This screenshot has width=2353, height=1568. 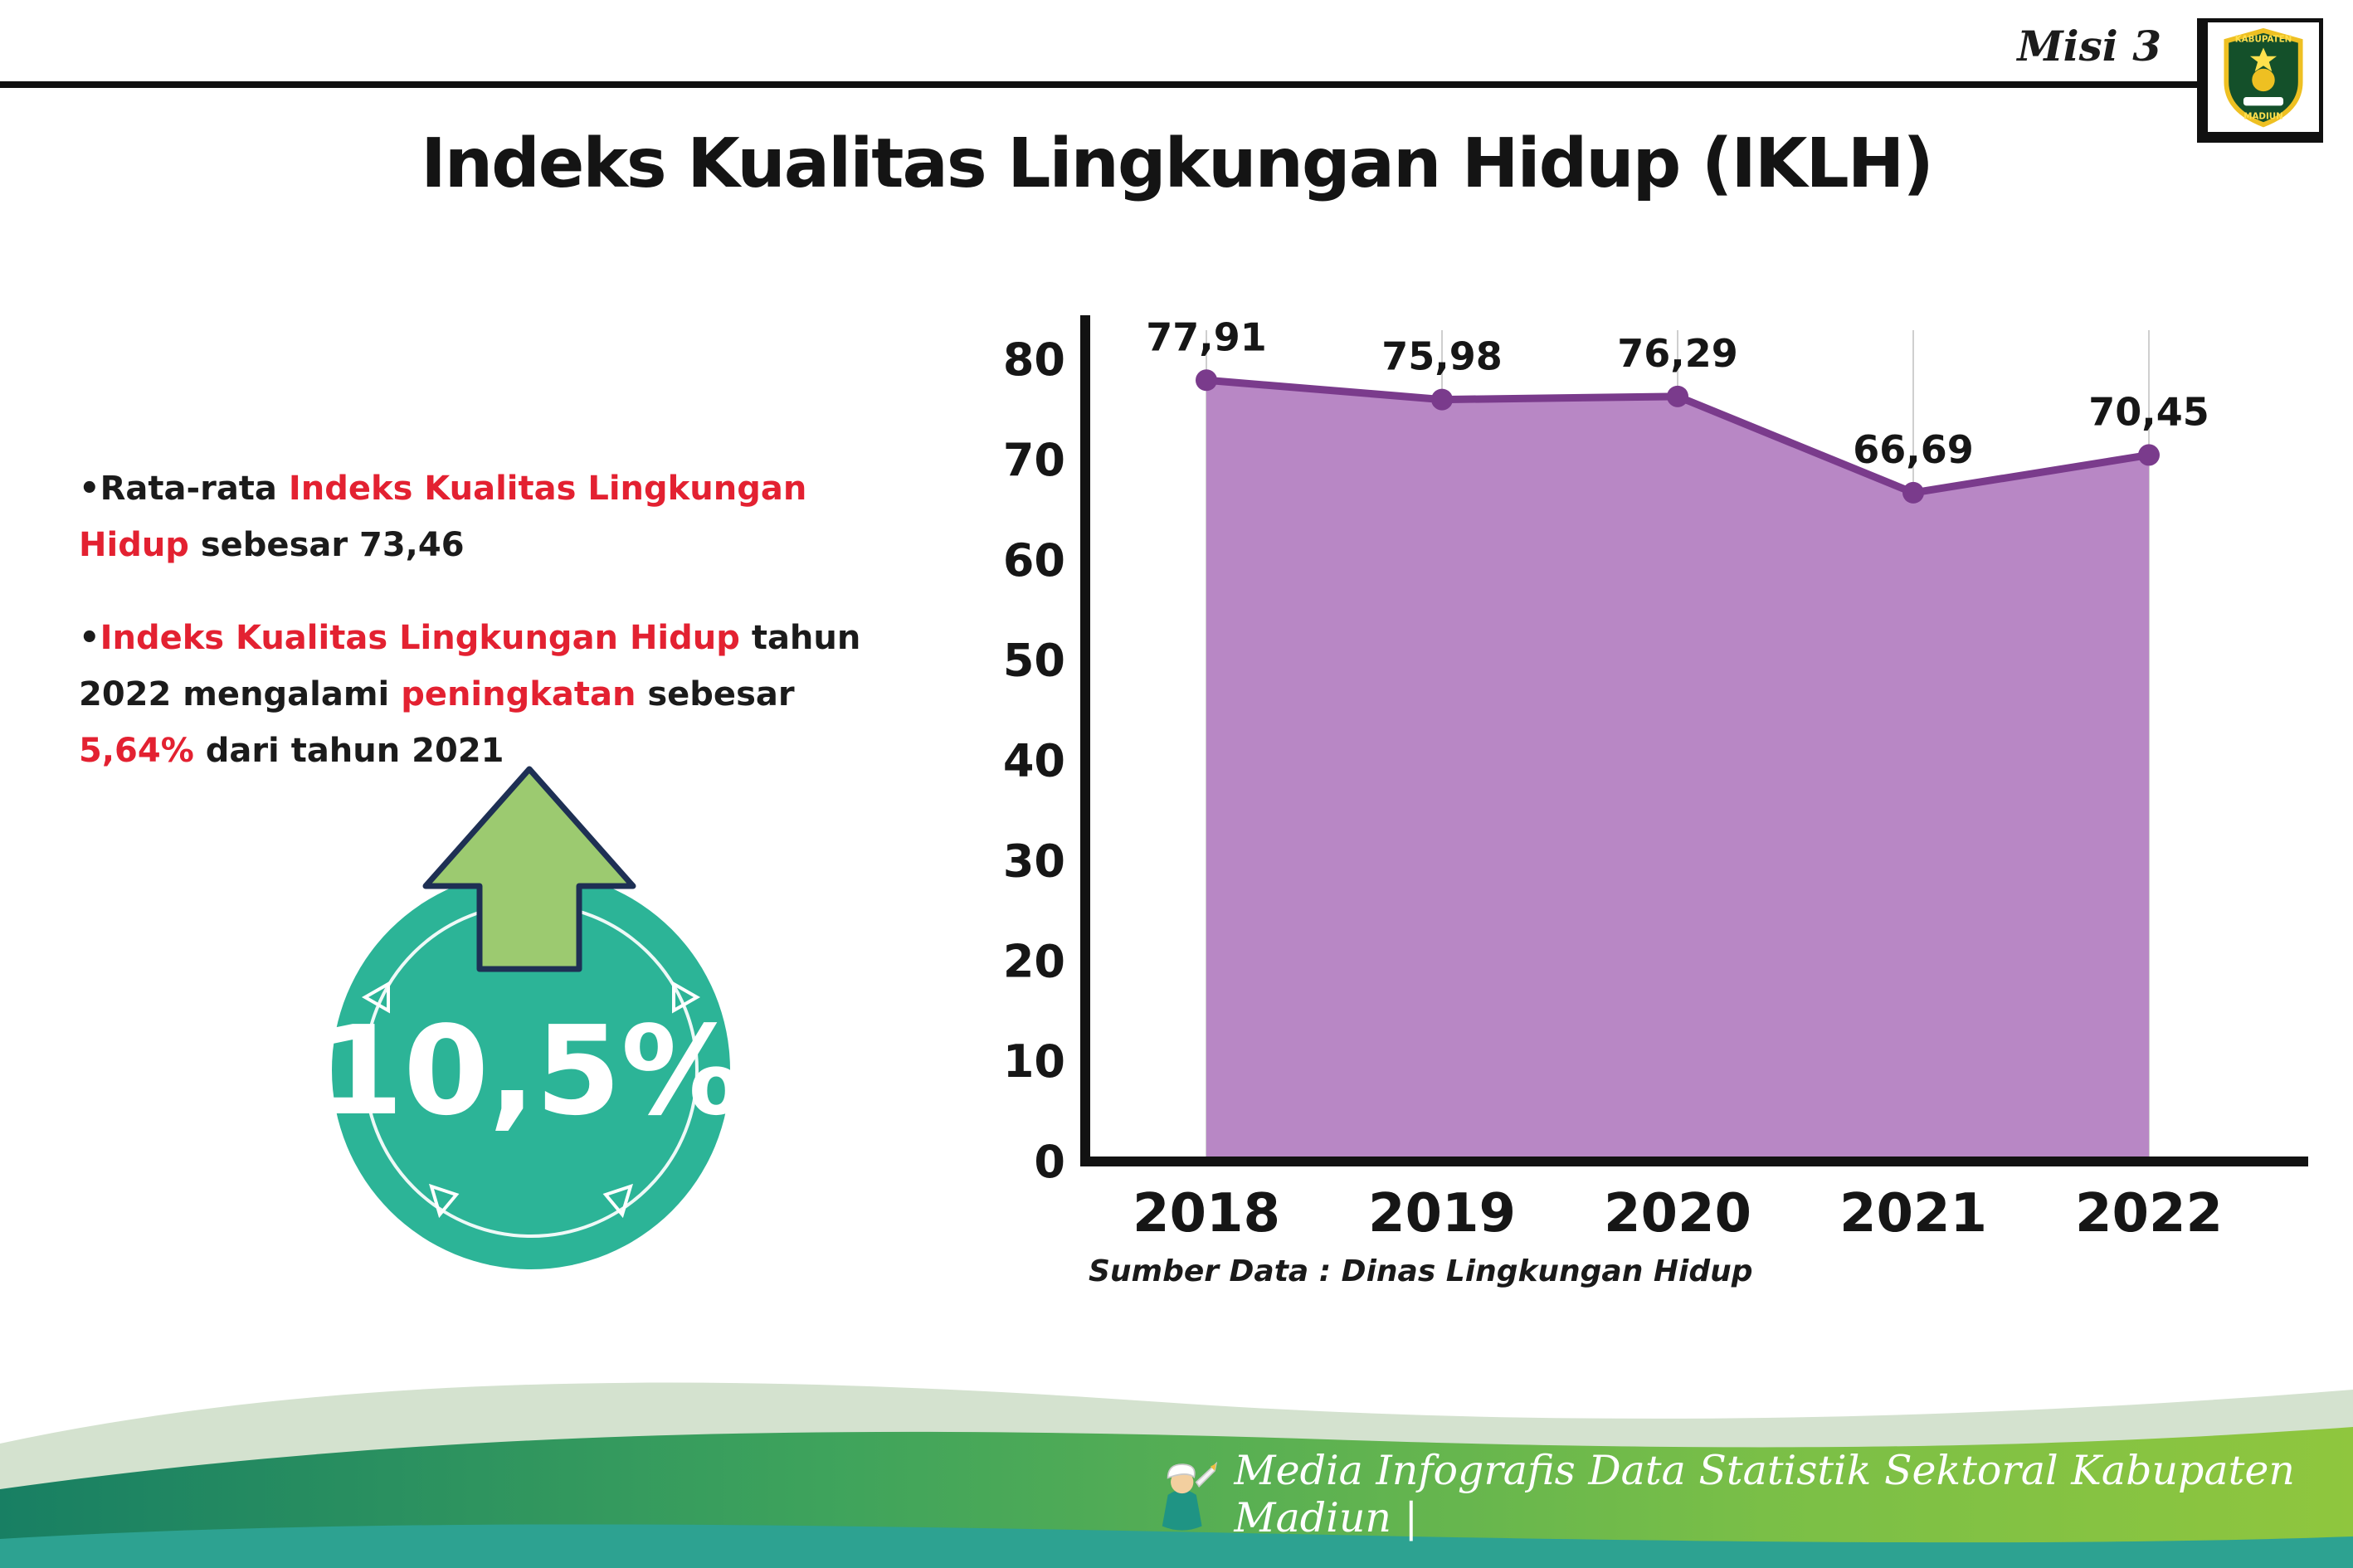 I want to click on kabupaten-madiun-logo: KABUPATEN MADIUN, so click(x=2260, y=80).